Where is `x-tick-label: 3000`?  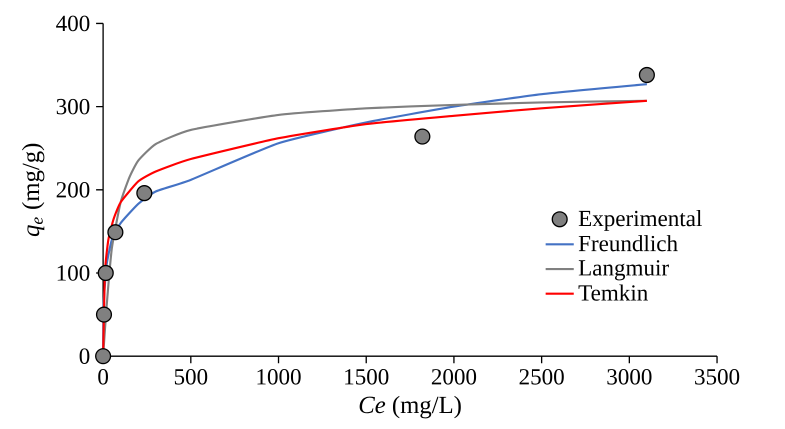 x-tick-label: 3000 is located at coordinates (629, 377).